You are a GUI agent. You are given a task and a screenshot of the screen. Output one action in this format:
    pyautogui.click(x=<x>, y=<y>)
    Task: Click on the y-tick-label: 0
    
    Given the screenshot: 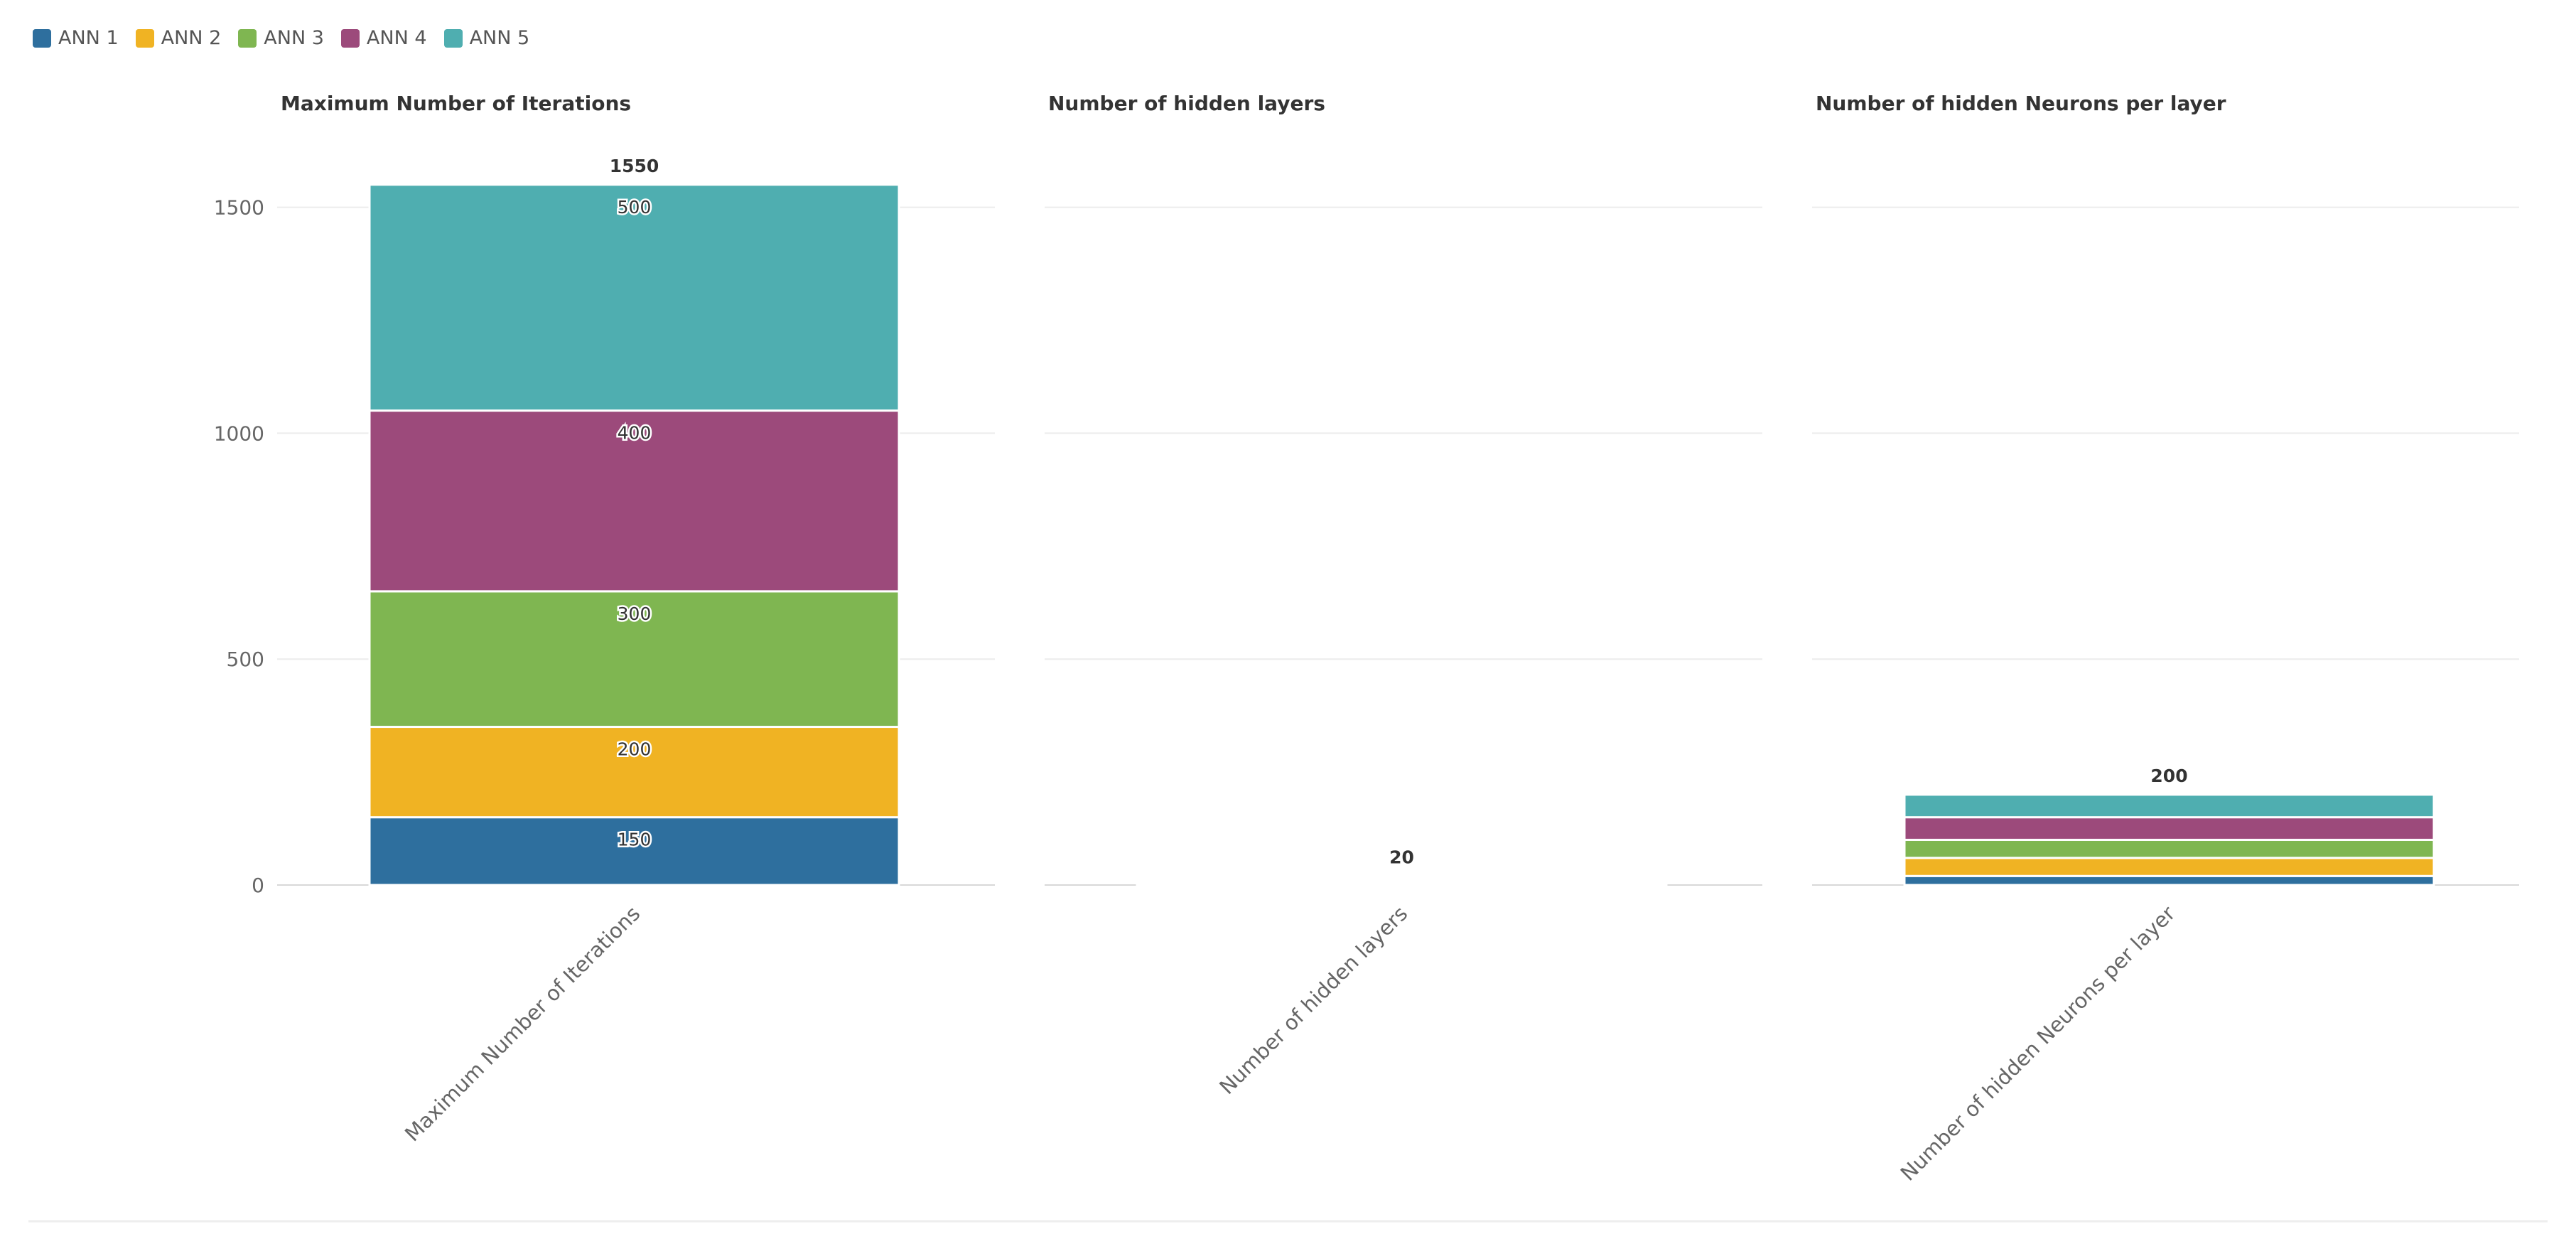 What is the action you would take?
    pyautogui.click(x=258, y=886)
    